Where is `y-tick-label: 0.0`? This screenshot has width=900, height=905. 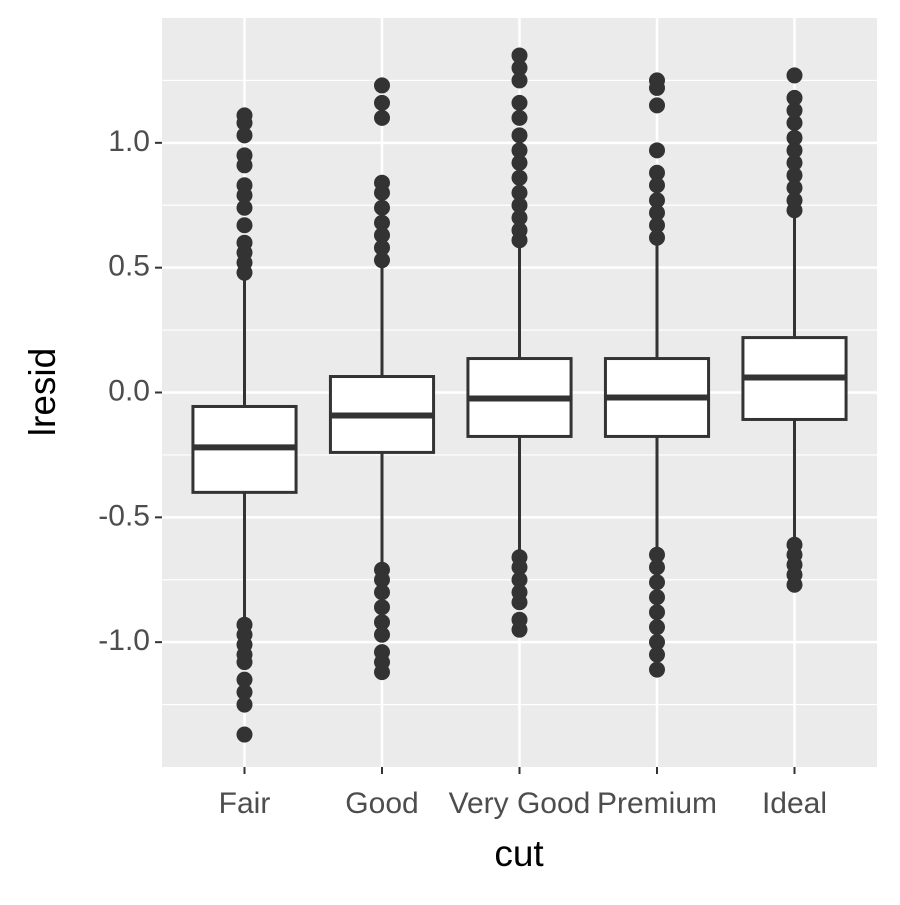
y-tick-label: 0.0 is located at coordinates (129, 390).